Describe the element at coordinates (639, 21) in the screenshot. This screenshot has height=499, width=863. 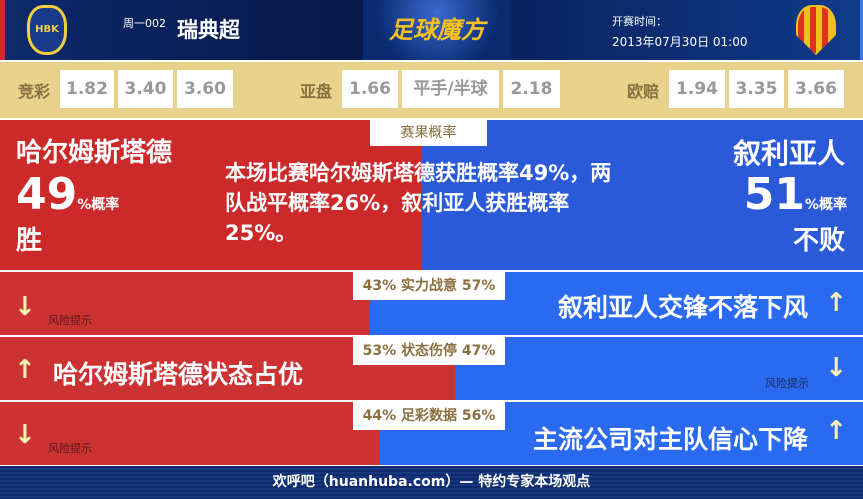
I see `kickoff-label: 开赛时间：` at that location.